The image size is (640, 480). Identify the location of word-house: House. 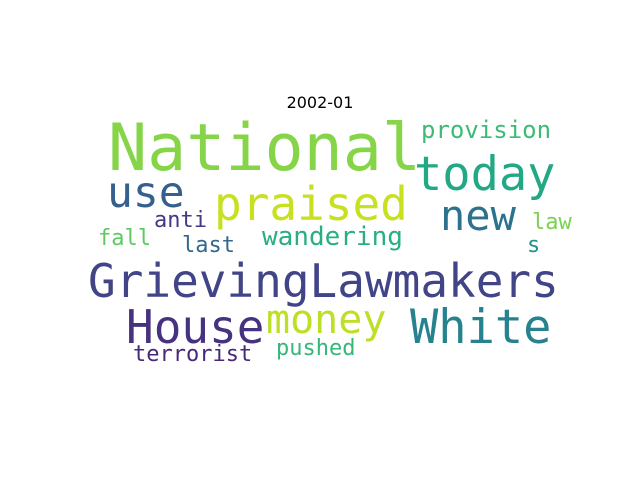
(195, 327).